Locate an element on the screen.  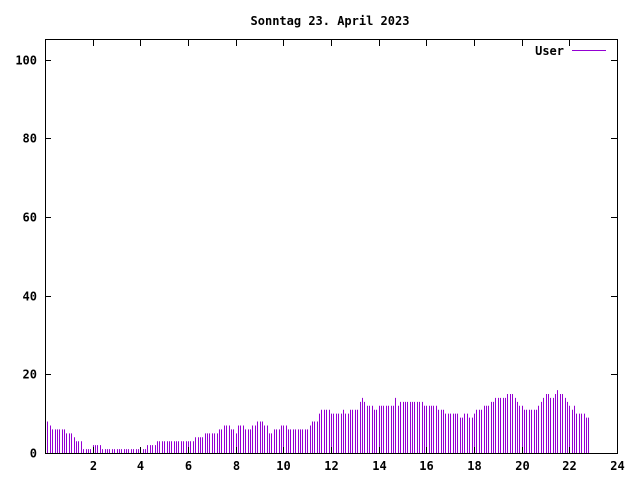
y-tick-label: 100 is located at coordinates (26, 61).